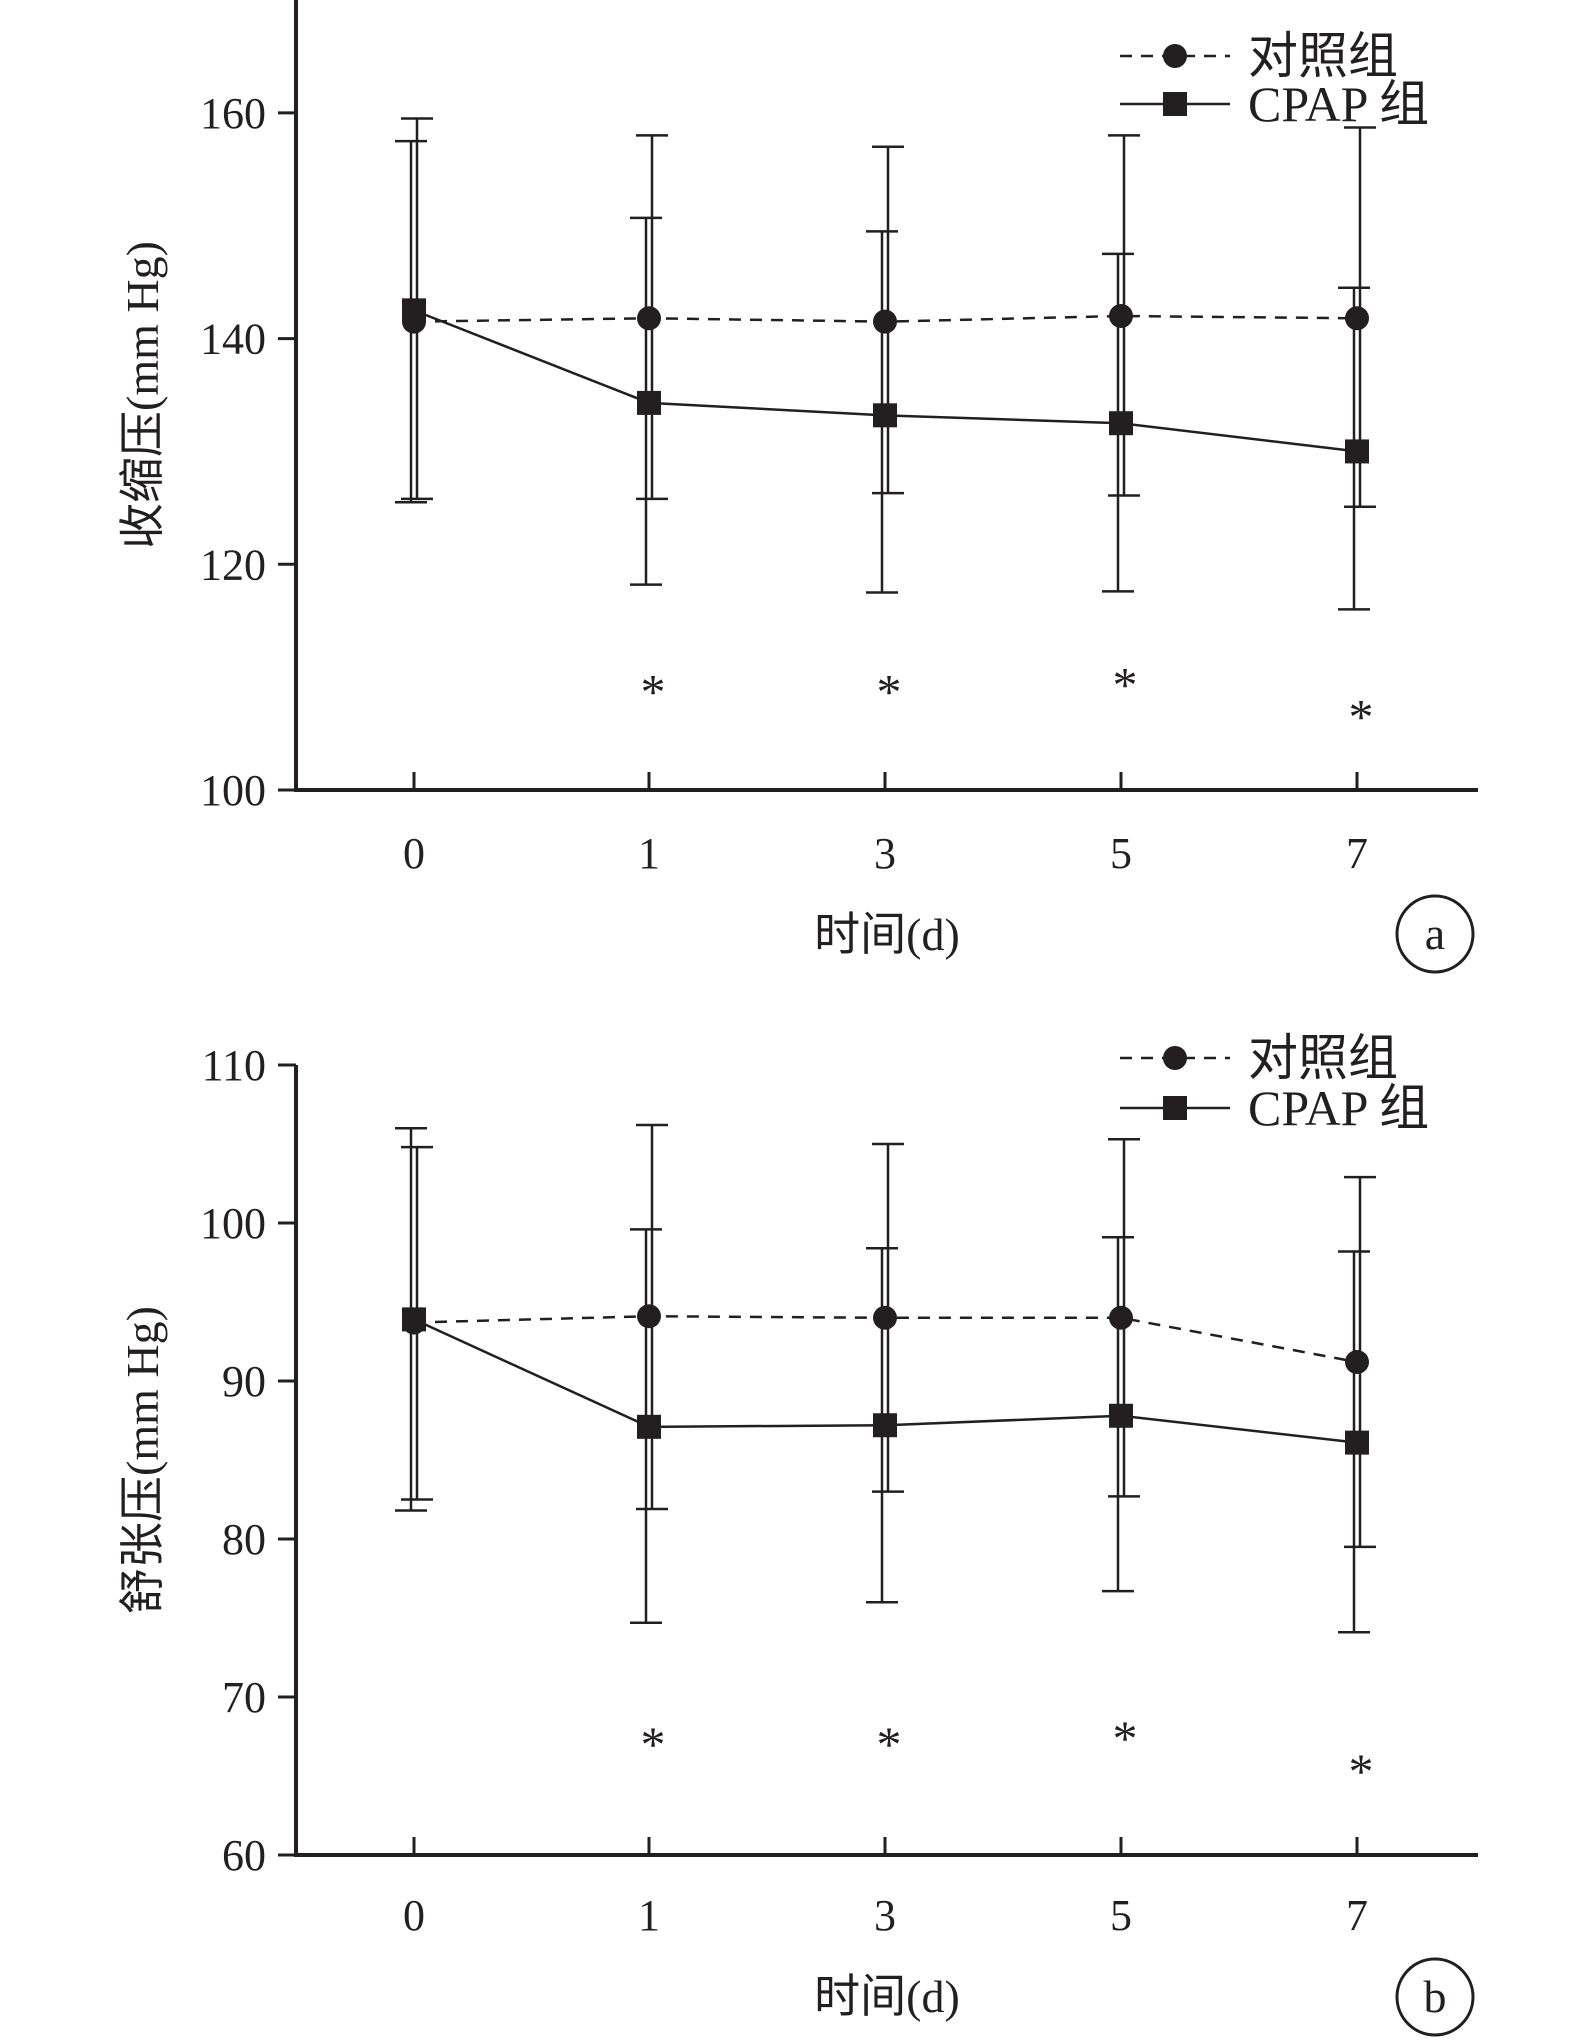 This screenshot has height=2041, width=1575. Describe the element at coordinates (142, 395) in the screenshot. I see `y-axis-title: 收缩压(mm Hg)` at that location.